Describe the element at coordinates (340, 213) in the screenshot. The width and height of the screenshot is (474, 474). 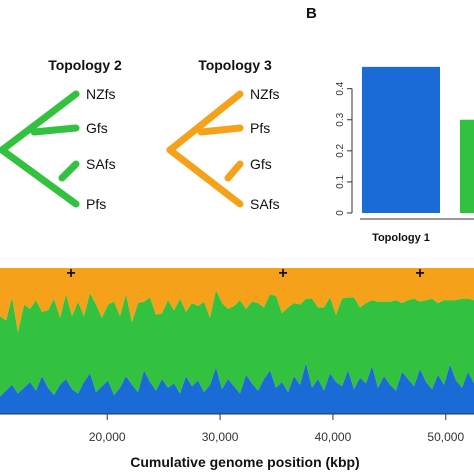
I see `y-tick-label: 0` at that location.